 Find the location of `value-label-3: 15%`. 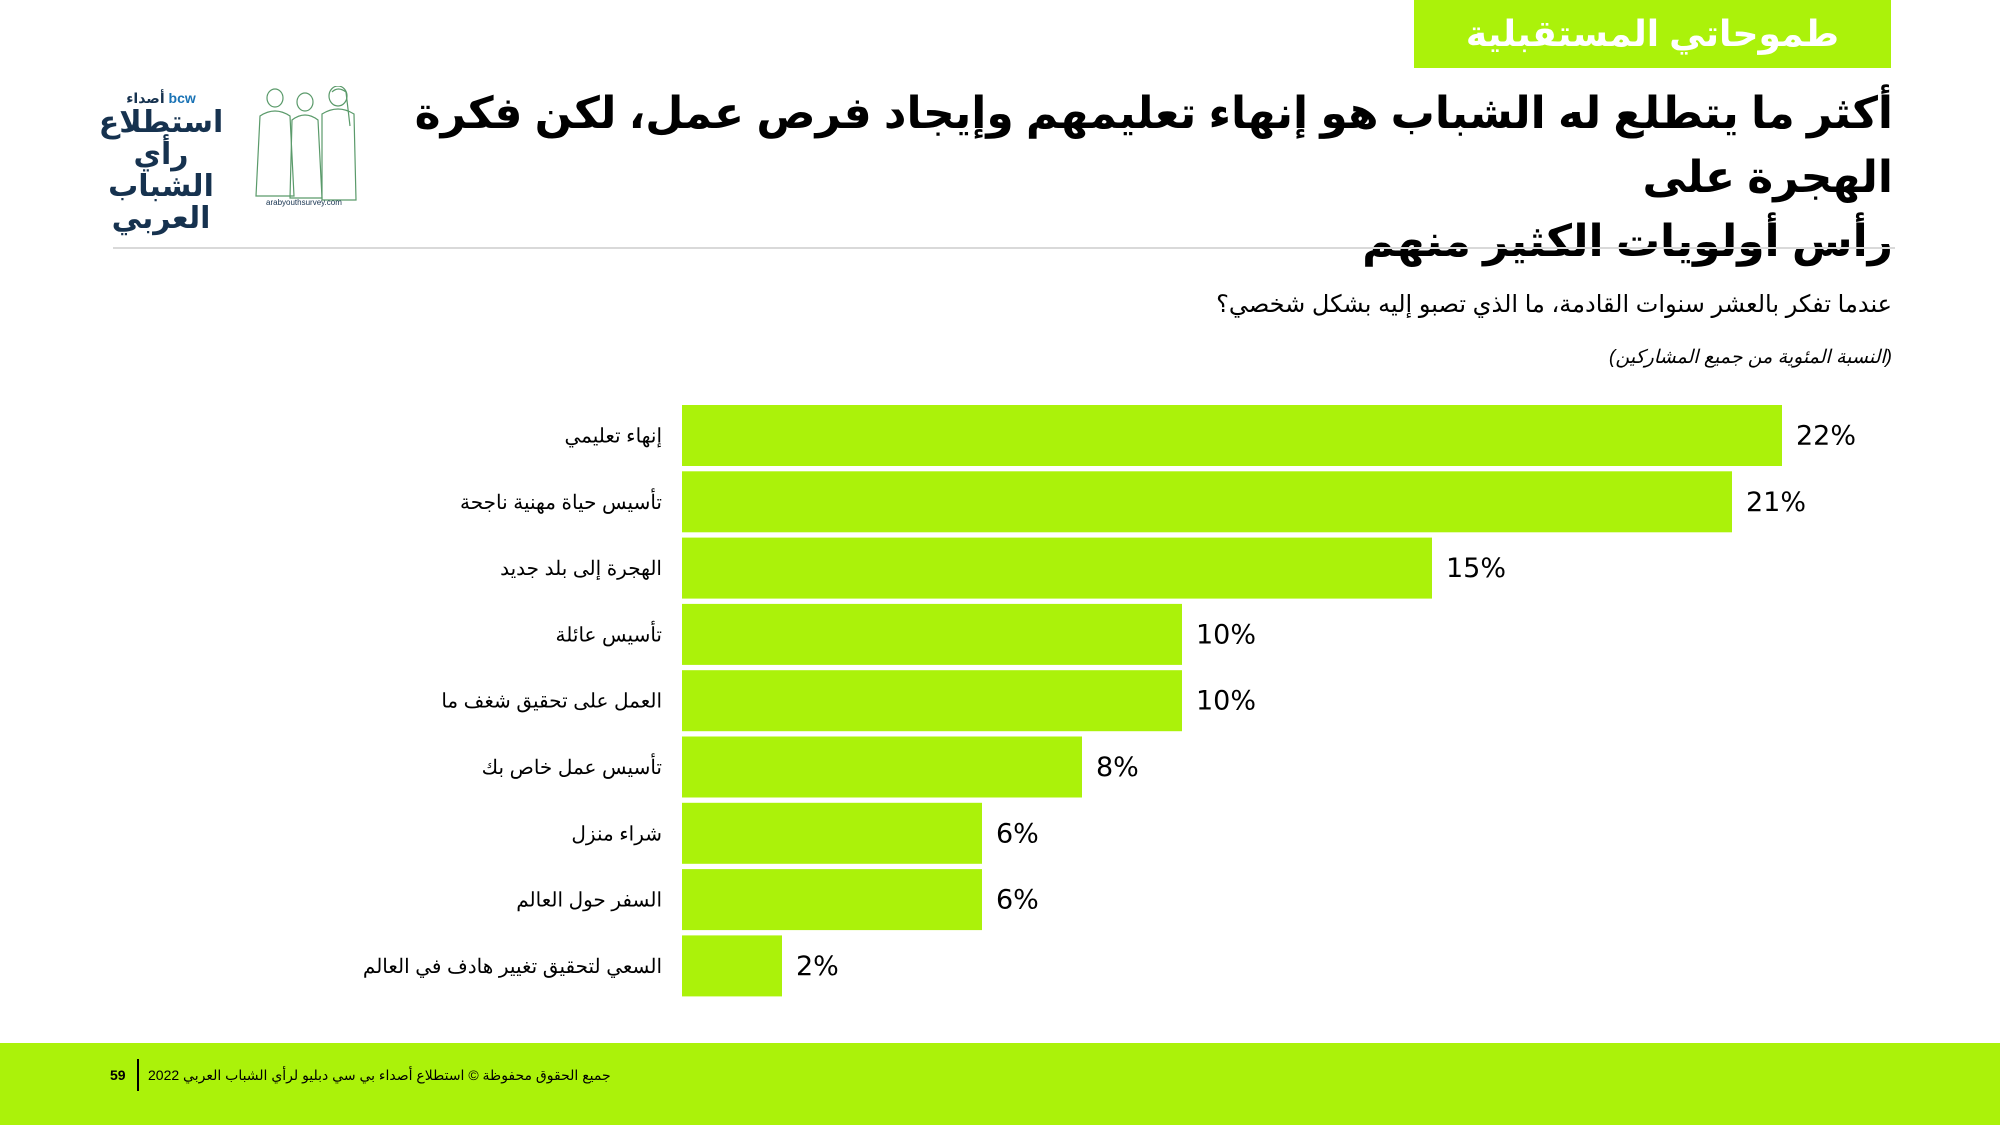

value-label-3: 15% is located at coordinates (1476, 568).